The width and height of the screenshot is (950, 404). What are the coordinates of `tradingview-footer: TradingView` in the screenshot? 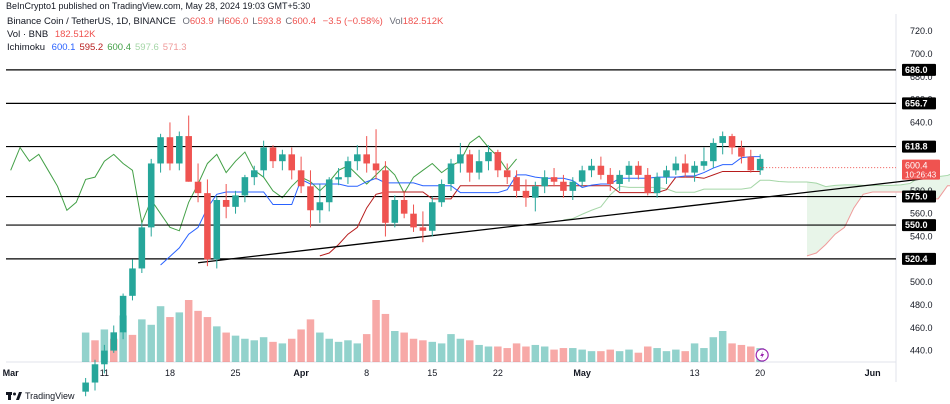 It's located at (40, 396).